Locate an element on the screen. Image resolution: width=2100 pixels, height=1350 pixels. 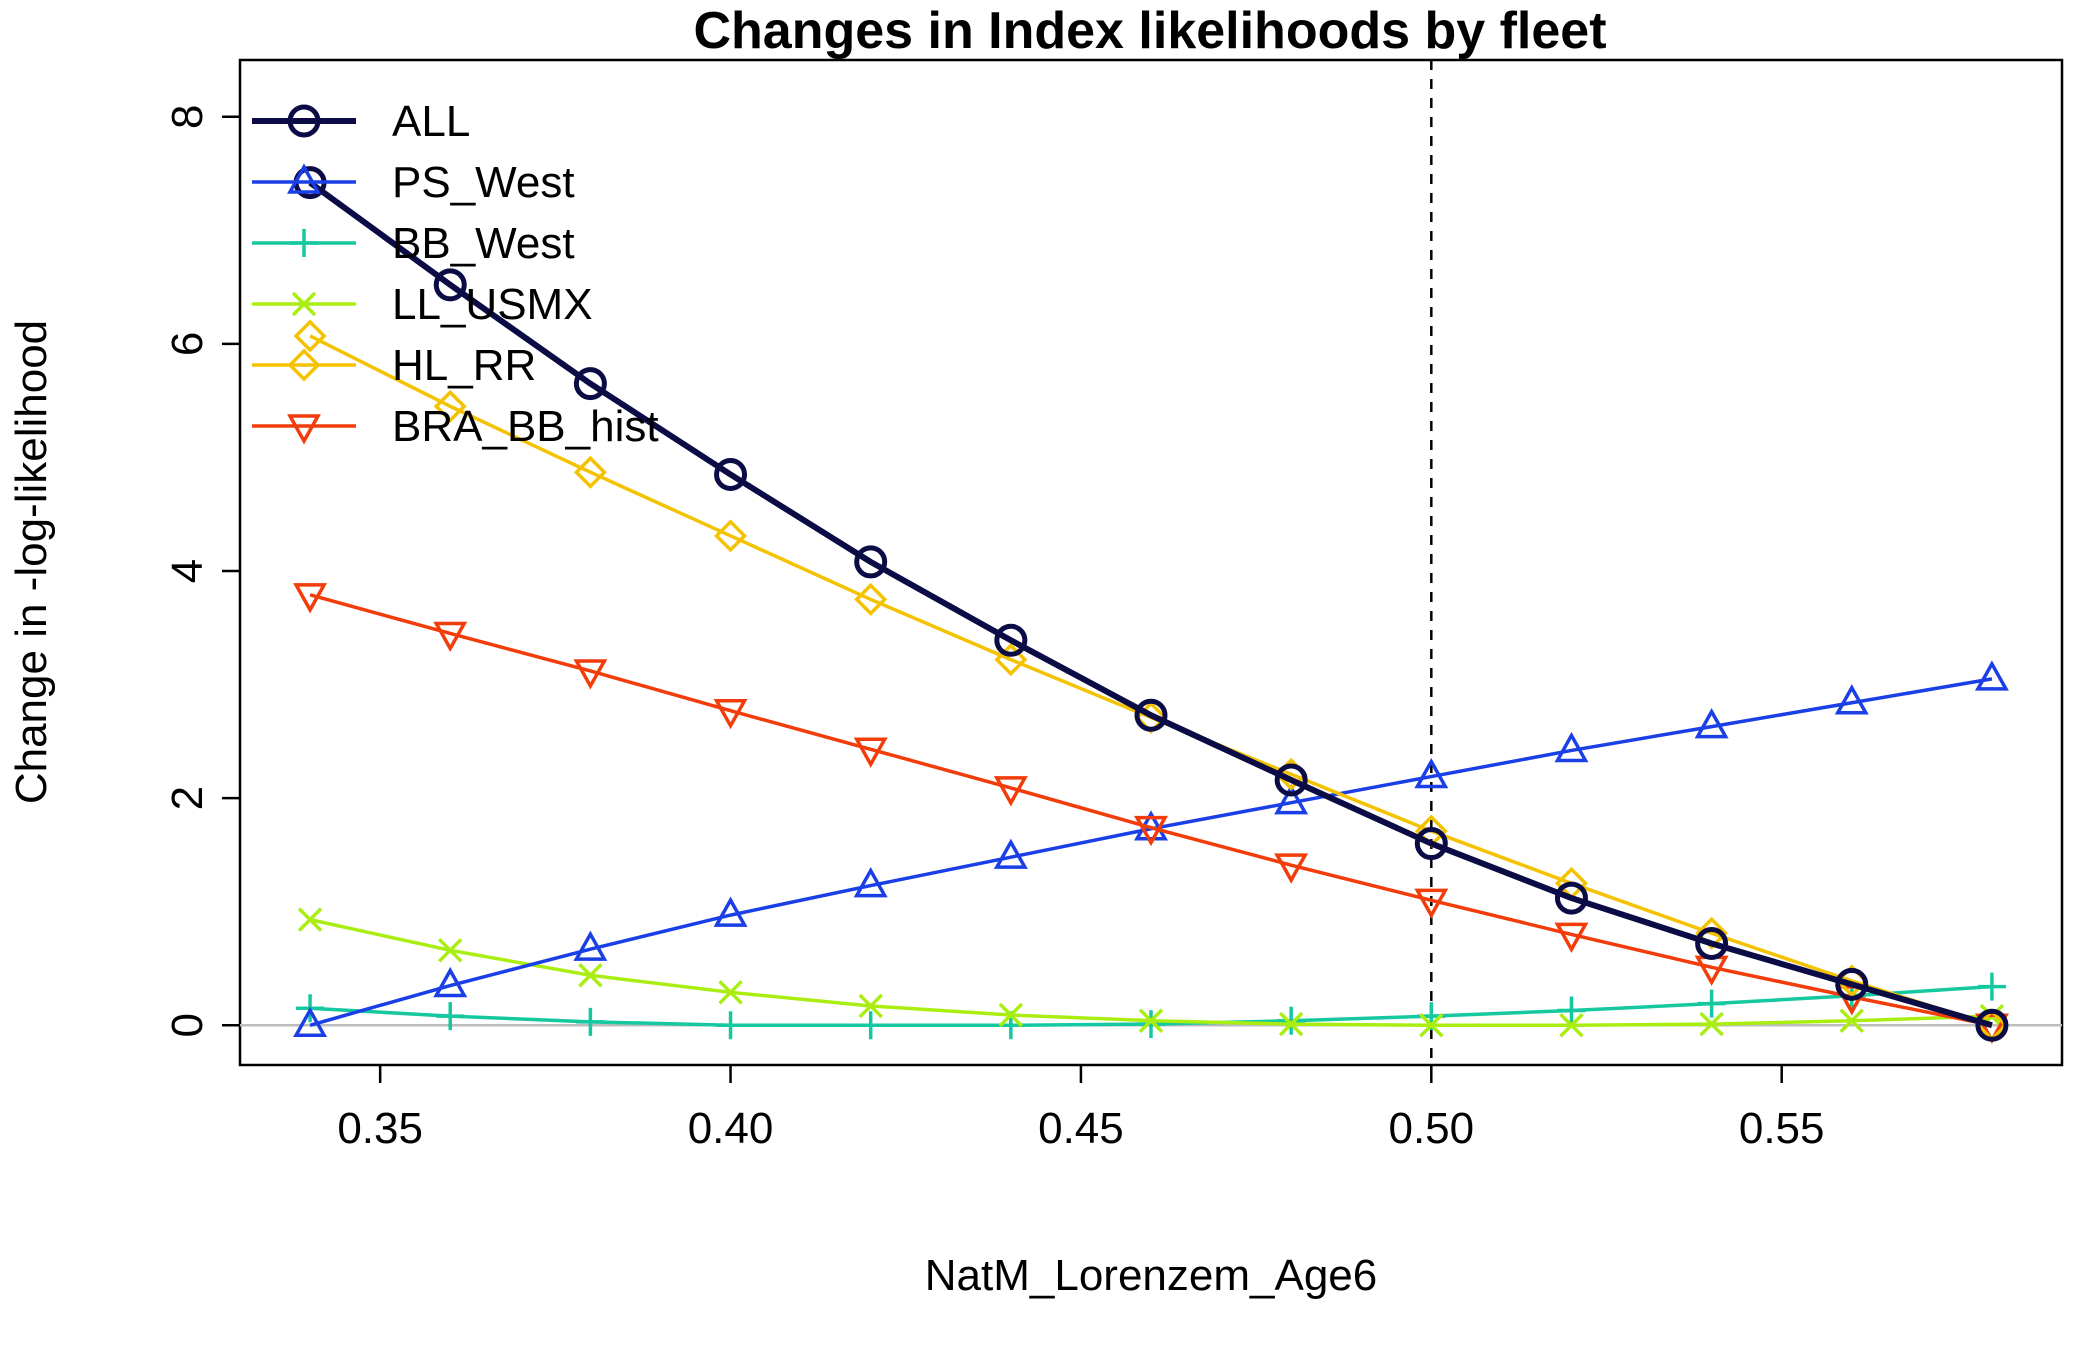
y-tick-label: 2 is located at coordinates (187, 798).